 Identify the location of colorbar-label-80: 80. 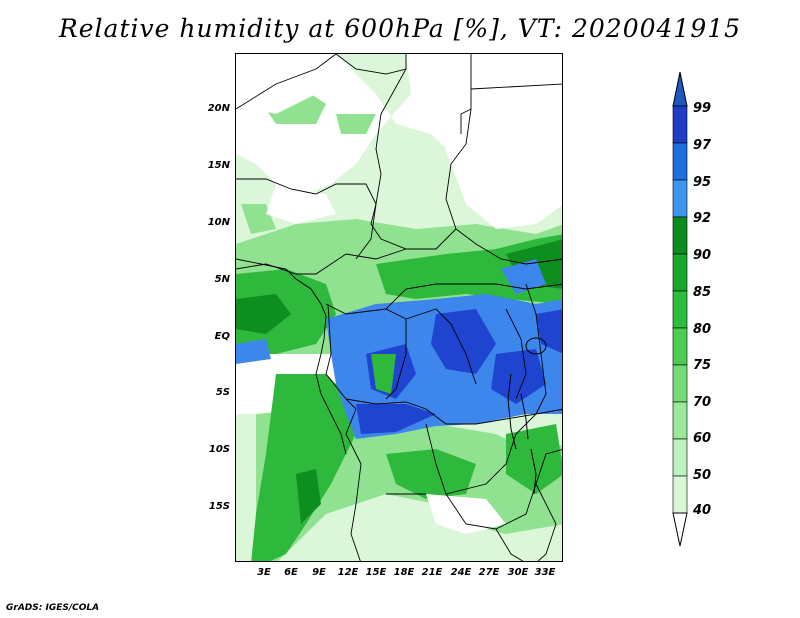
(702, 329).